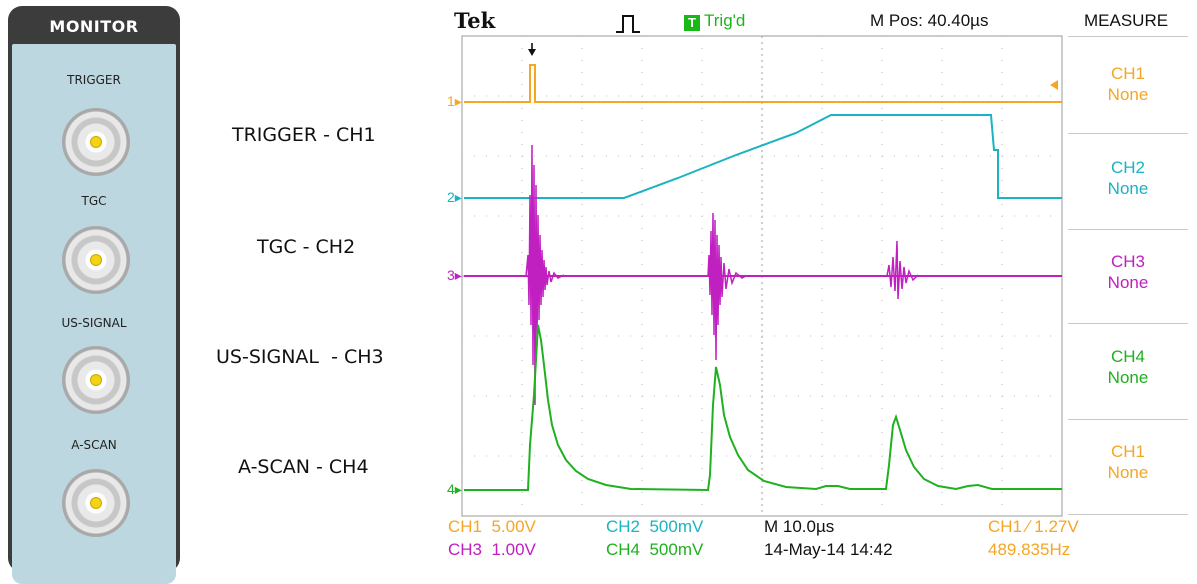  Describe the element at coordinates (94, 445) in the screenshot. I see `connector-label-a-scan: A-SCAN` at that location.